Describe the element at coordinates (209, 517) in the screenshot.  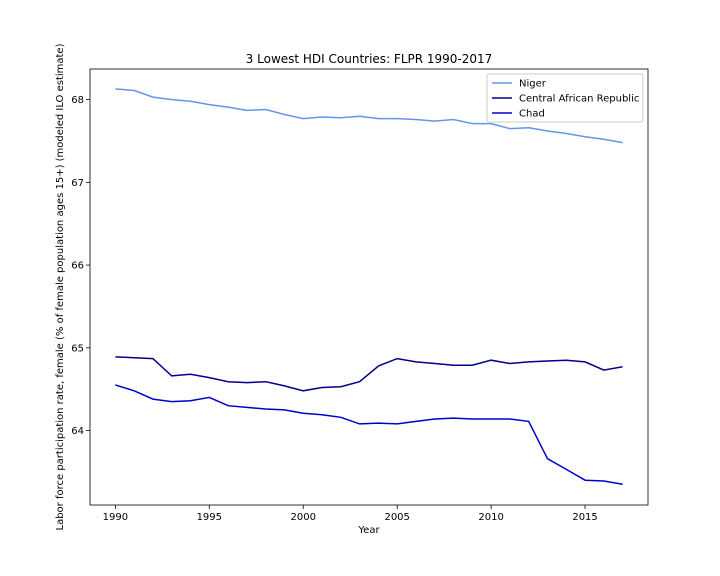
I see `x-tick-label-1: 1995` at that location.